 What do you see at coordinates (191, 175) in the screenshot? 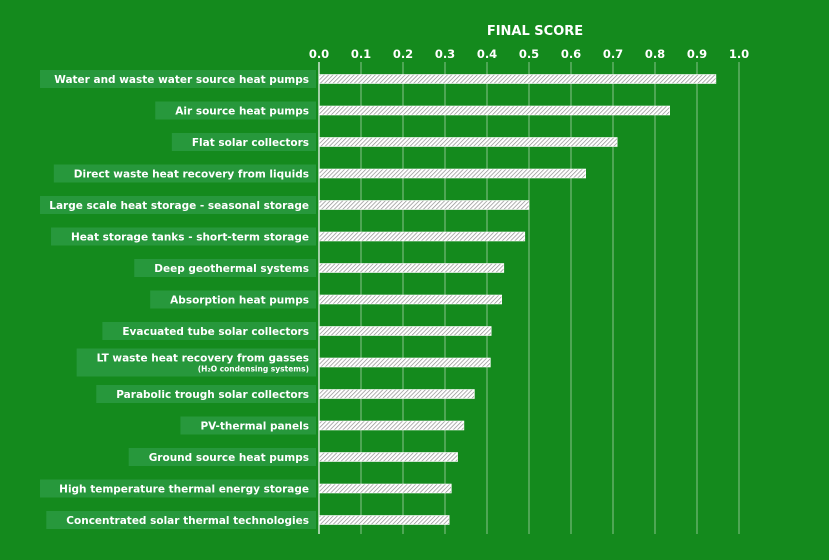
I see `category-label: Direct waste heat recovery from liquids` at bounding box center [191, 175].